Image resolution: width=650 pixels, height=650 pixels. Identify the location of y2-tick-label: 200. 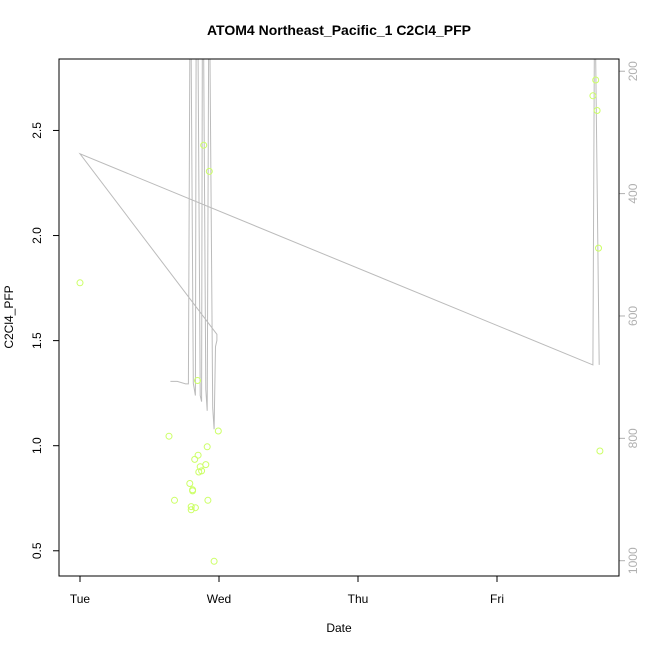
(633, 71).